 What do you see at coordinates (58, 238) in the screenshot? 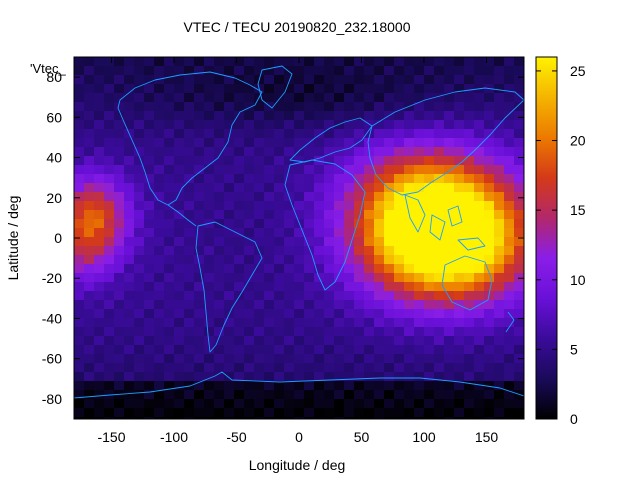
I see `y-tick-label: 0` at bounding box center [58, 238].